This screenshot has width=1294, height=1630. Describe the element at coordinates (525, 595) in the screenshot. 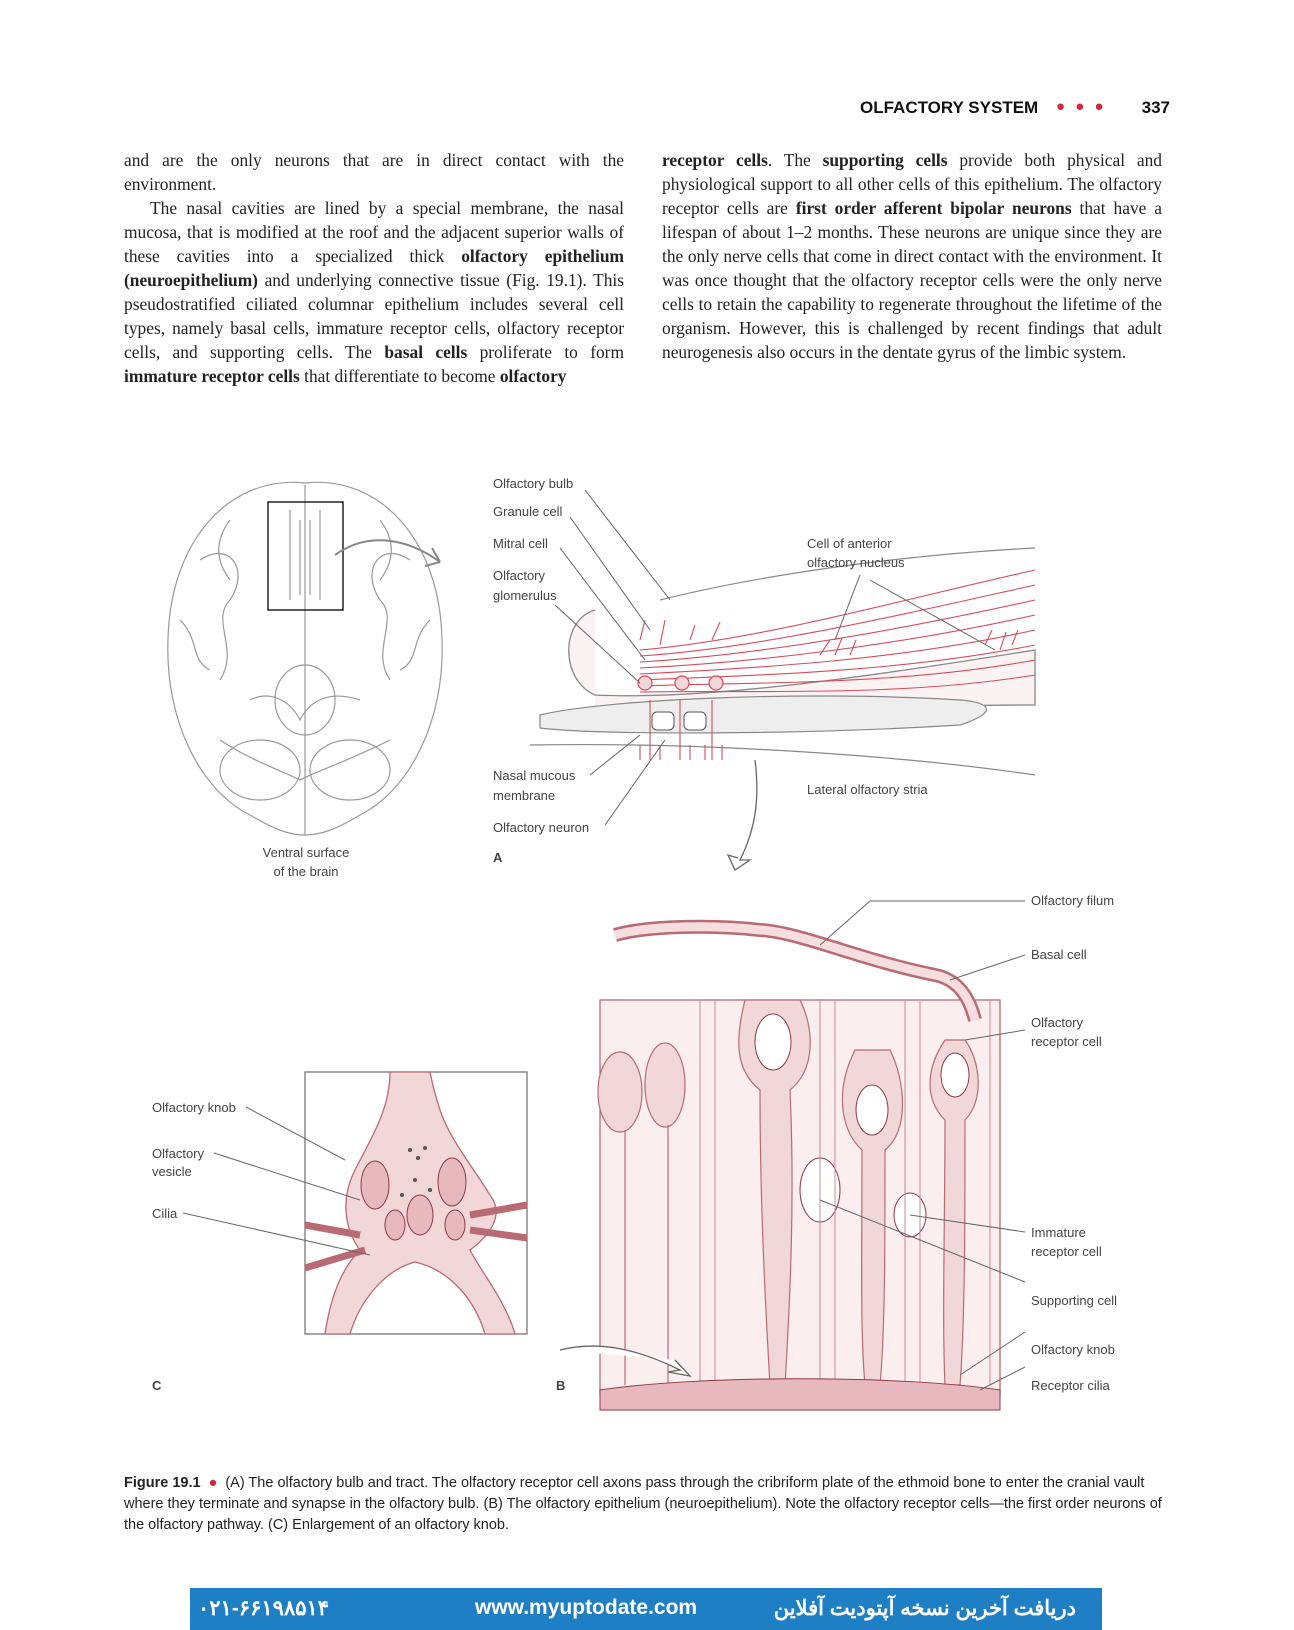

I see `label-olfactory-glomerulus-2: glomerulus` at that location.